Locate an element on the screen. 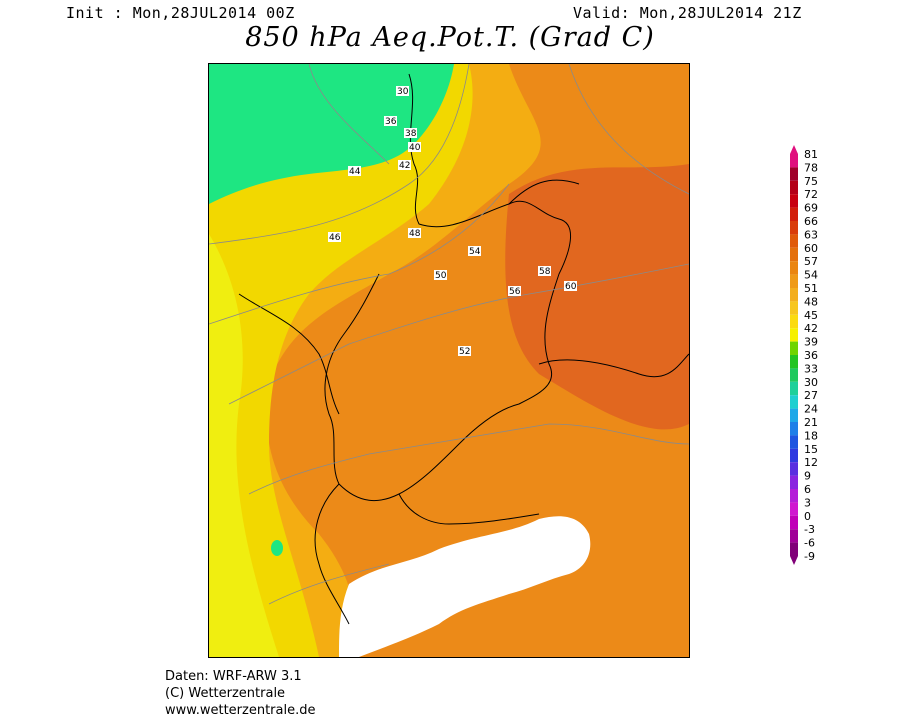 This screenshot has height=720, width=900. contour-label: 42 is located at coordinates (404, 166).